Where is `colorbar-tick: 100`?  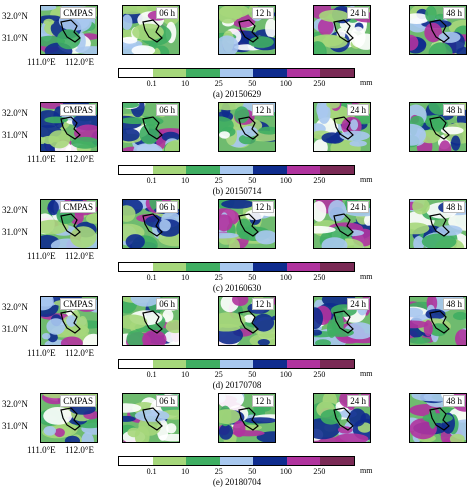
colorbar-tick: 100 is located at coordinates (285, 374).